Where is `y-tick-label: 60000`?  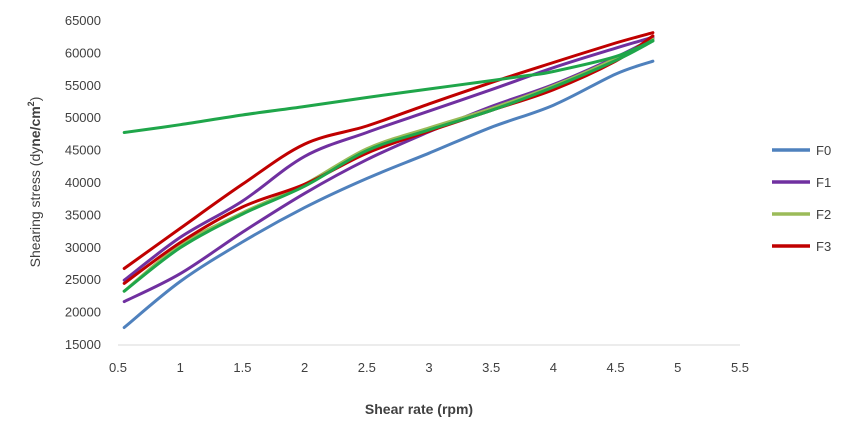
y-tick-label: 60000 is located at coordinates (83, 52).